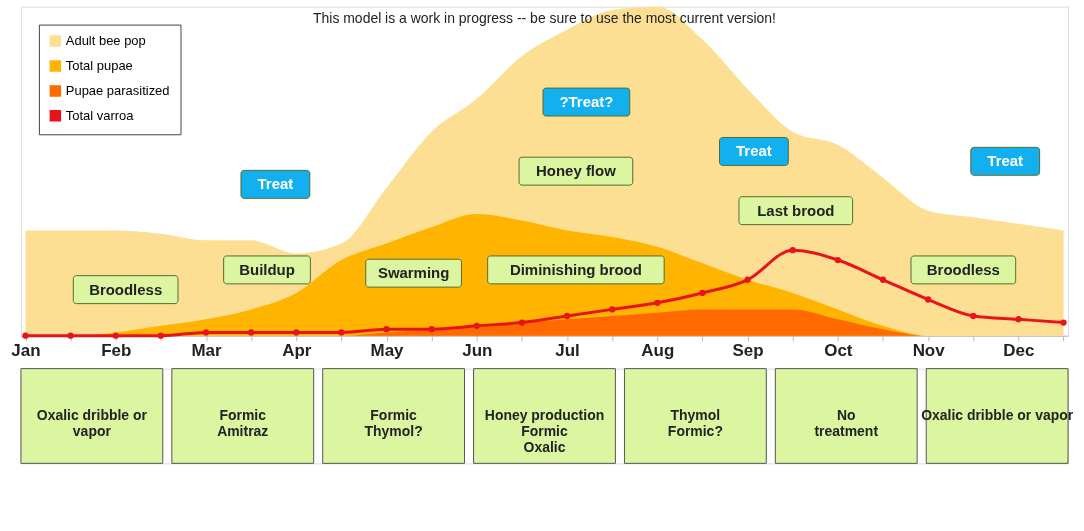 Image resolution: width=1084 pixels, height=531 pixels. I want to click on text: Honey production Formic Oxalic, so click(544, 430).